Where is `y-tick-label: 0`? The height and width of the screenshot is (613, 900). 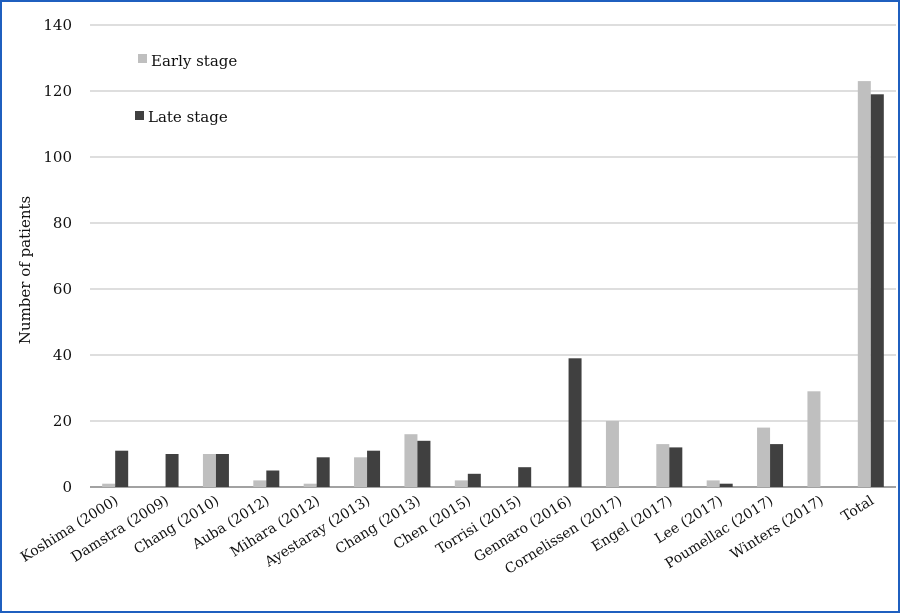 y-tick-label: 0 is located at coordinates (67, 487).